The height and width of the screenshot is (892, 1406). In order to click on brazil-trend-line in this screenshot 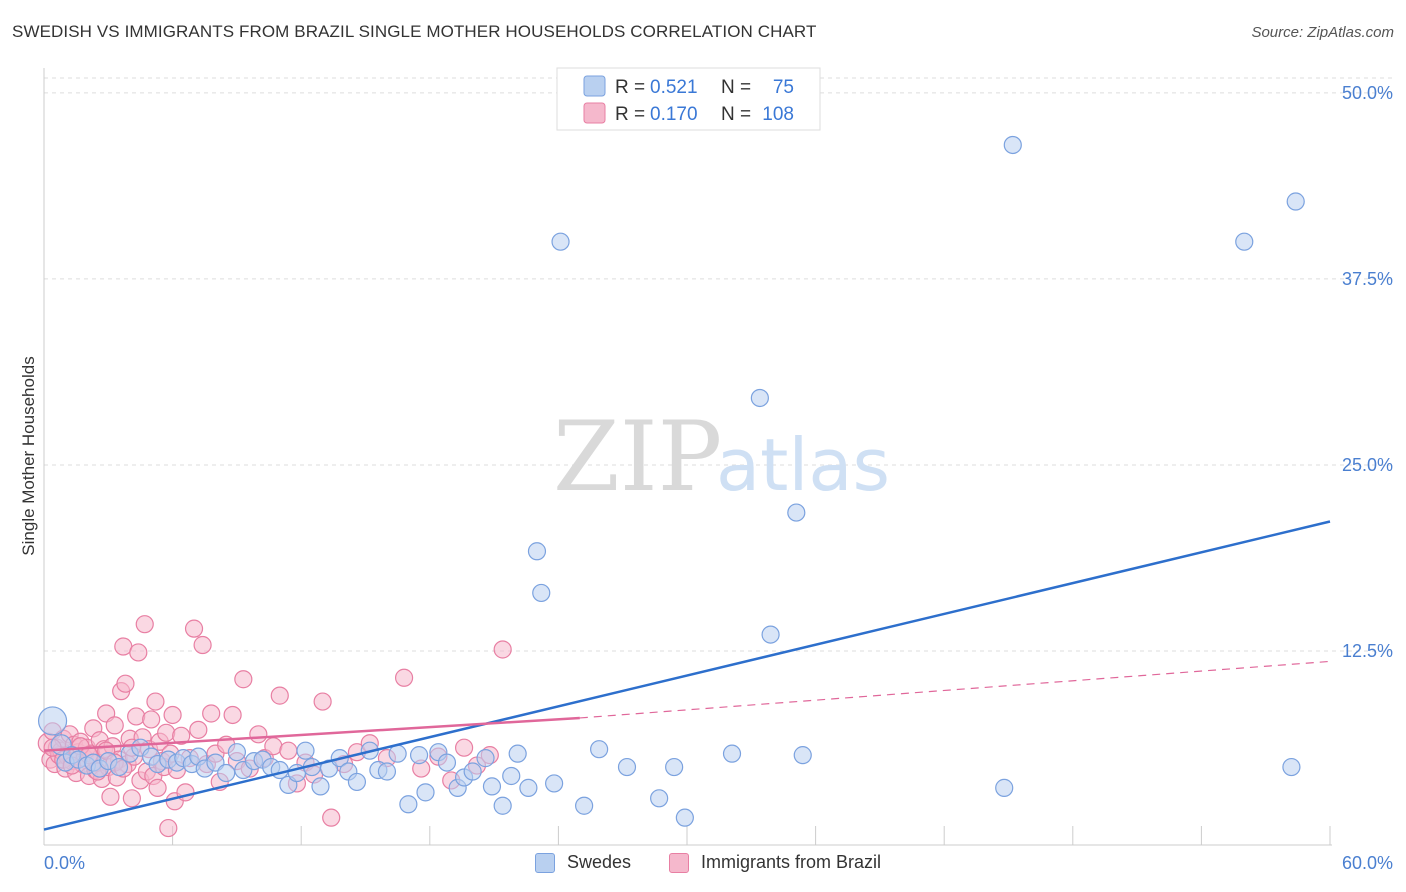, I will do `click(311, 734)`.